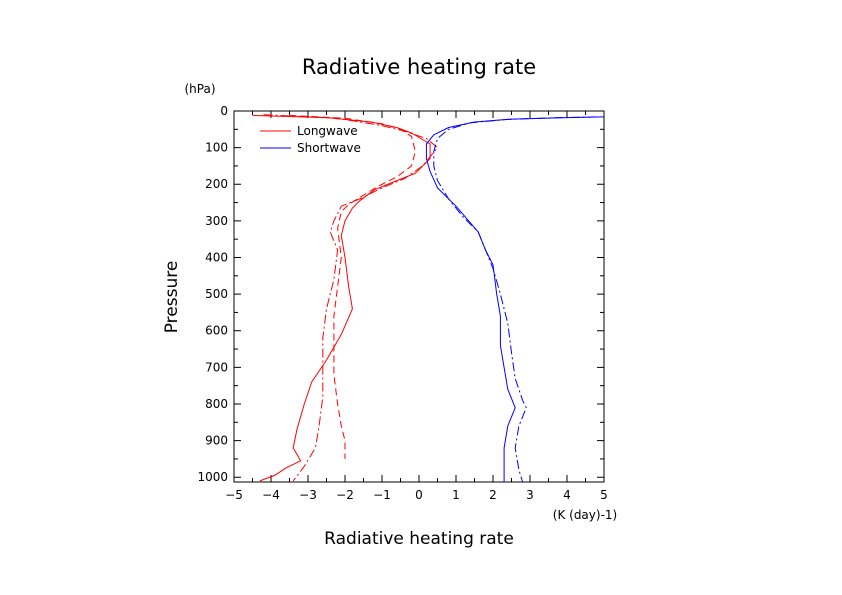 The image size is (842, 595). I want to click on y-tick-label: 600, so click(216, 331).